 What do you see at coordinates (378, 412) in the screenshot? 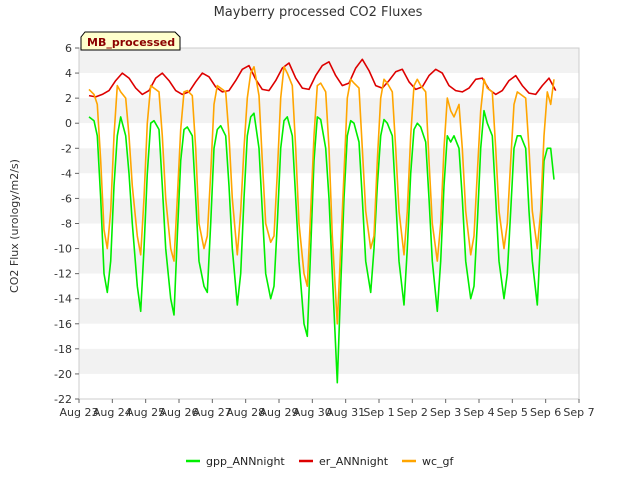
I see `x-tick-label: Sep 1` at bounding box center [378, 412].